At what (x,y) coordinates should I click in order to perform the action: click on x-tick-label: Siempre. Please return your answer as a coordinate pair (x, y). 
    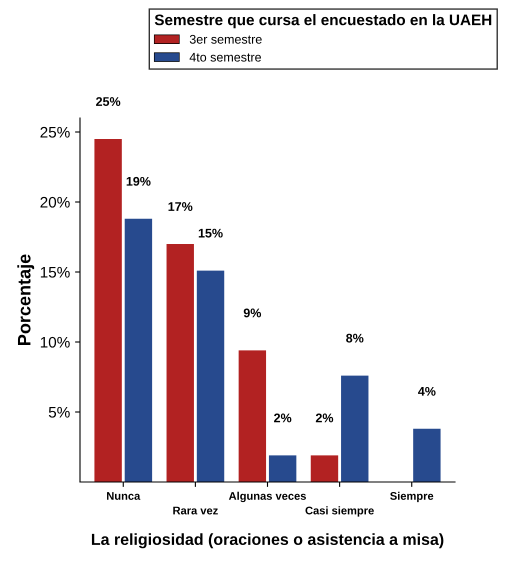
    Looking at the image, I should click on (412, 497).